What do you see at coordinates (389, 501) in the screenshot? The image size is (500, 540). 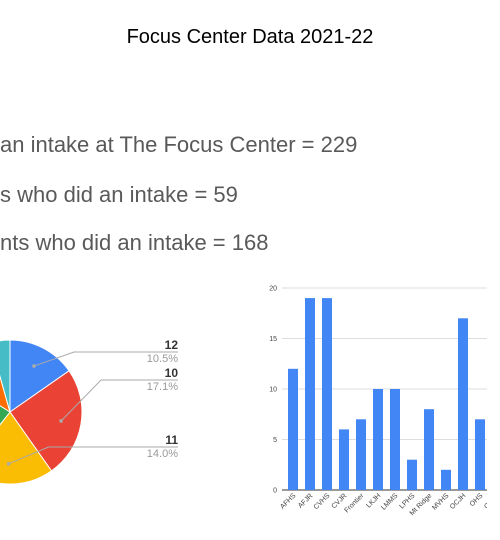 I see `x-tick-label: LMMS` at bounding box center [389, 501].